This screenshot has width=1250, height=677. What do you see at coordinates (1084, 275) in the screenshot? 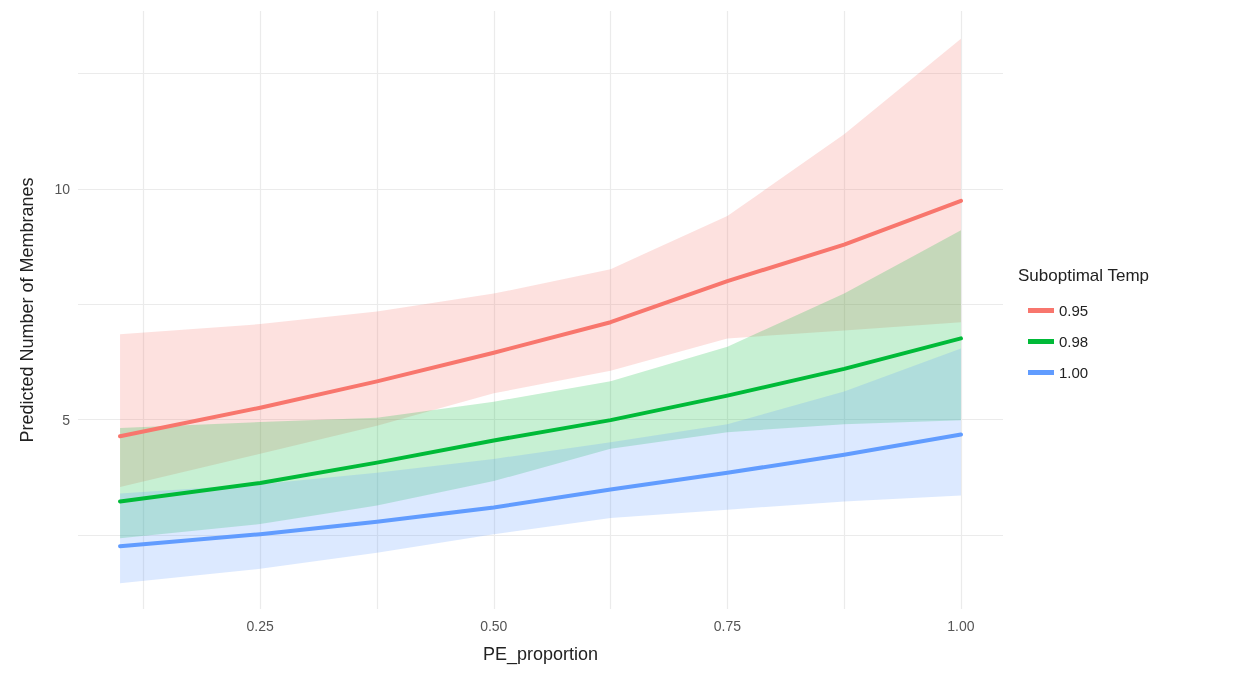
I see `legend-title: Suboptimal Temp` at bounding box center [1084, 275].